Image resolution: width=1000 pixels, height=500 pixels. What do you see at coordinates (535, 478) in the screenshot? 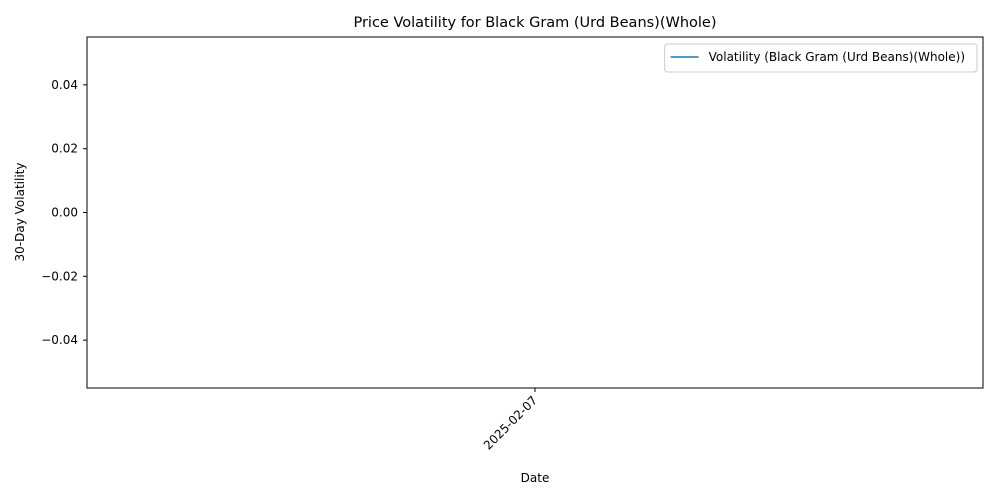
I see `x-axis-label: Date` at bounding box center [535, 478].